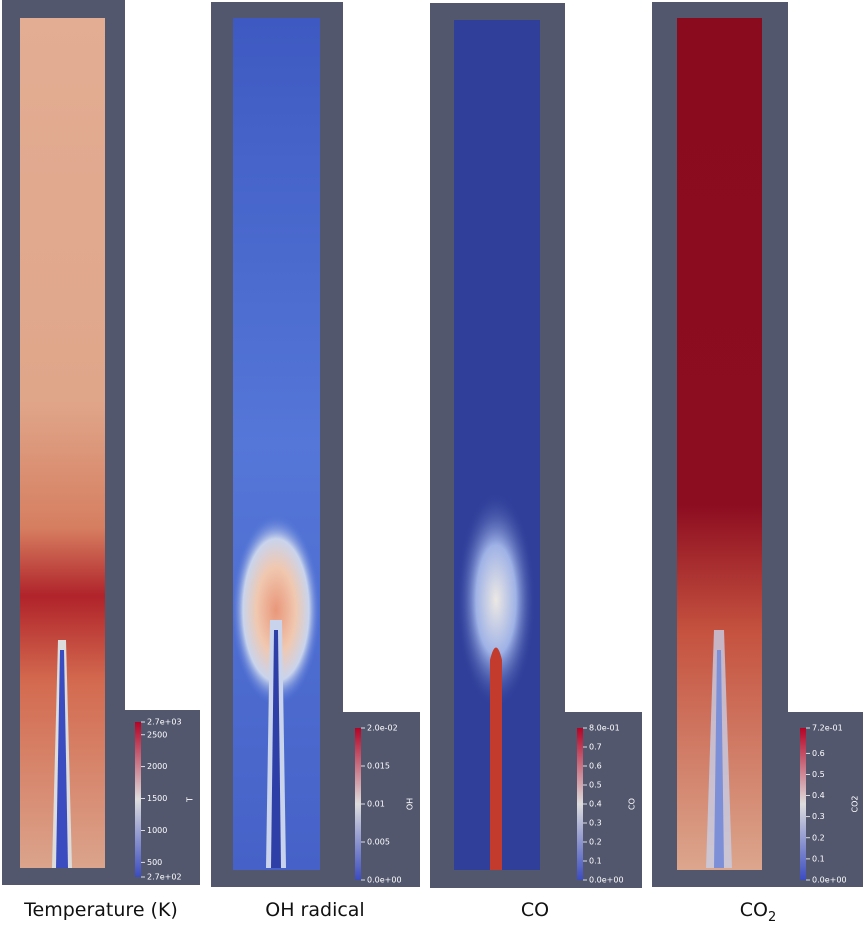 The image size is (863, 934). I want to click on caption-subscript: 2, so click(772, 917).